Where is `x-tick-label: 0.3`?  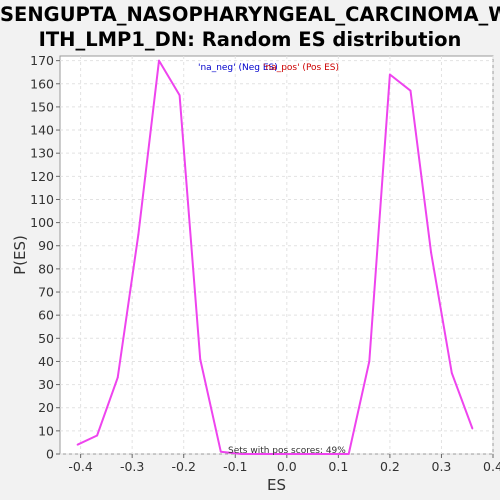
x-tick-label: 0.3 is located at coordinates (442, 466).